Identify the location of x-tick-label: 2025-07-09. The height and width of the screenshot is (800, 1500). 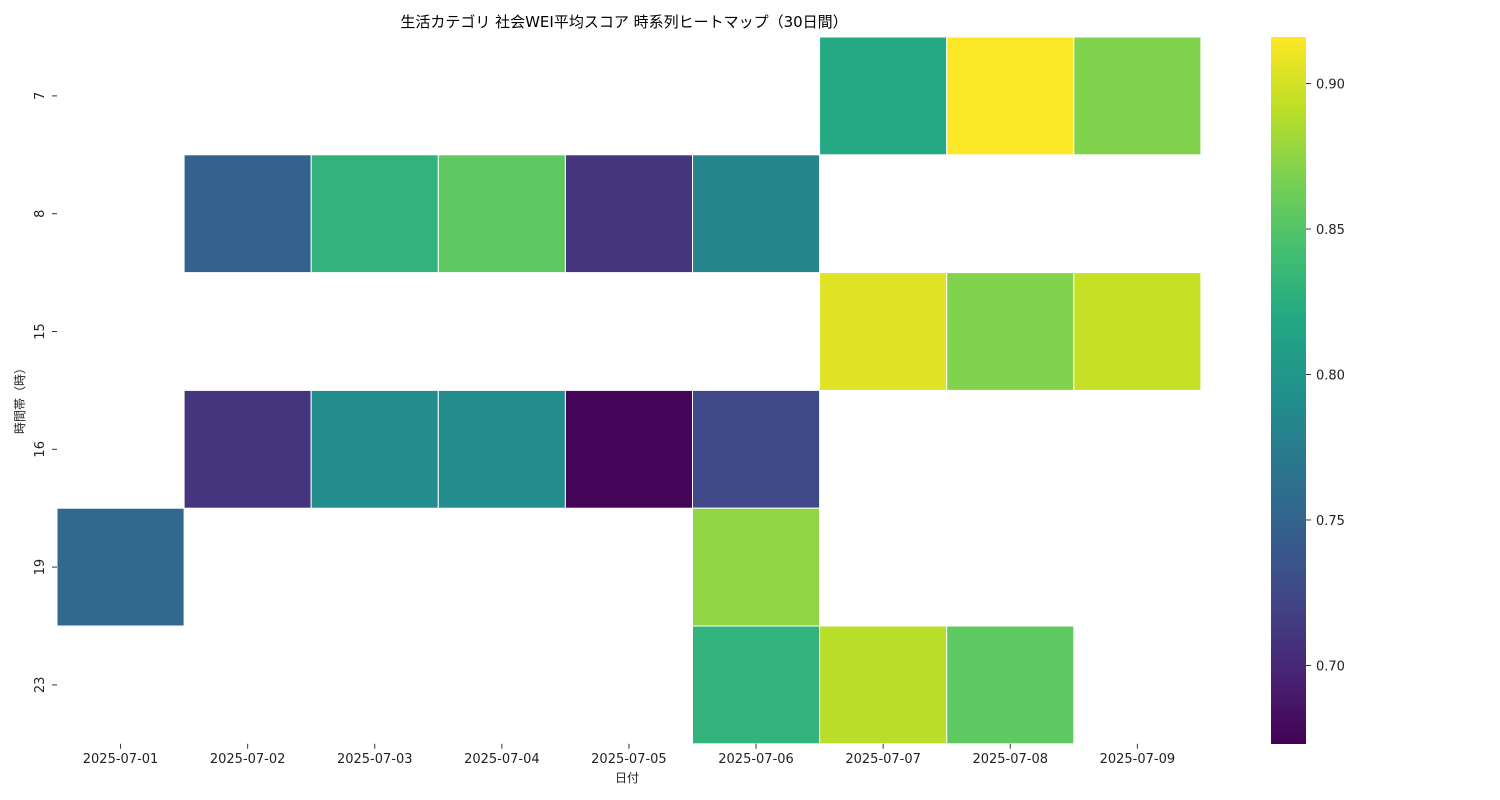
(1138, 759).